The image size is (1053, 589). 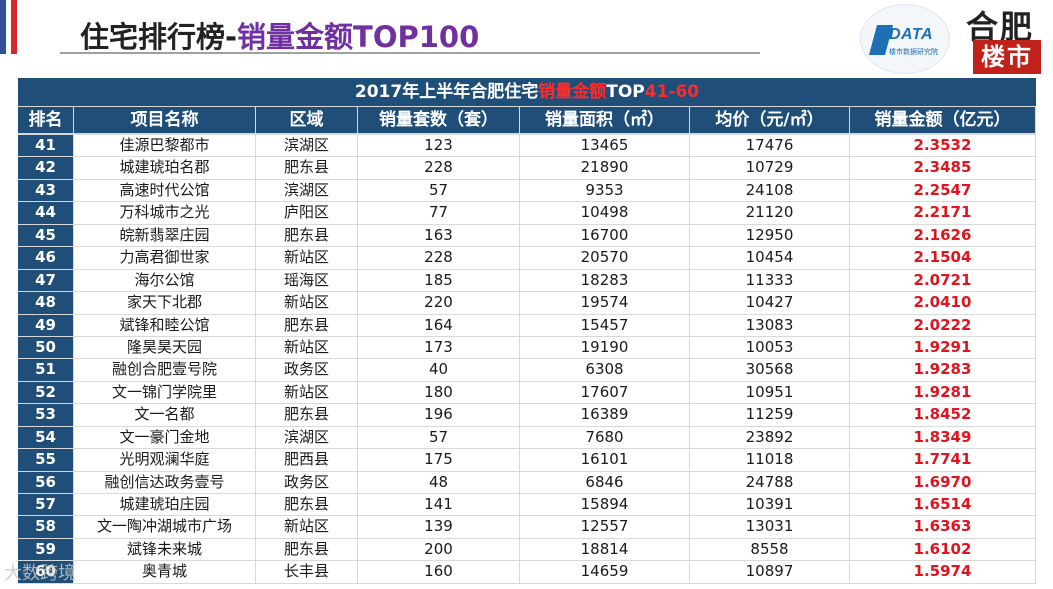 I want to click on page-title: 住宅排行榜-销量金额TOP100, so click(x=279, y=35).